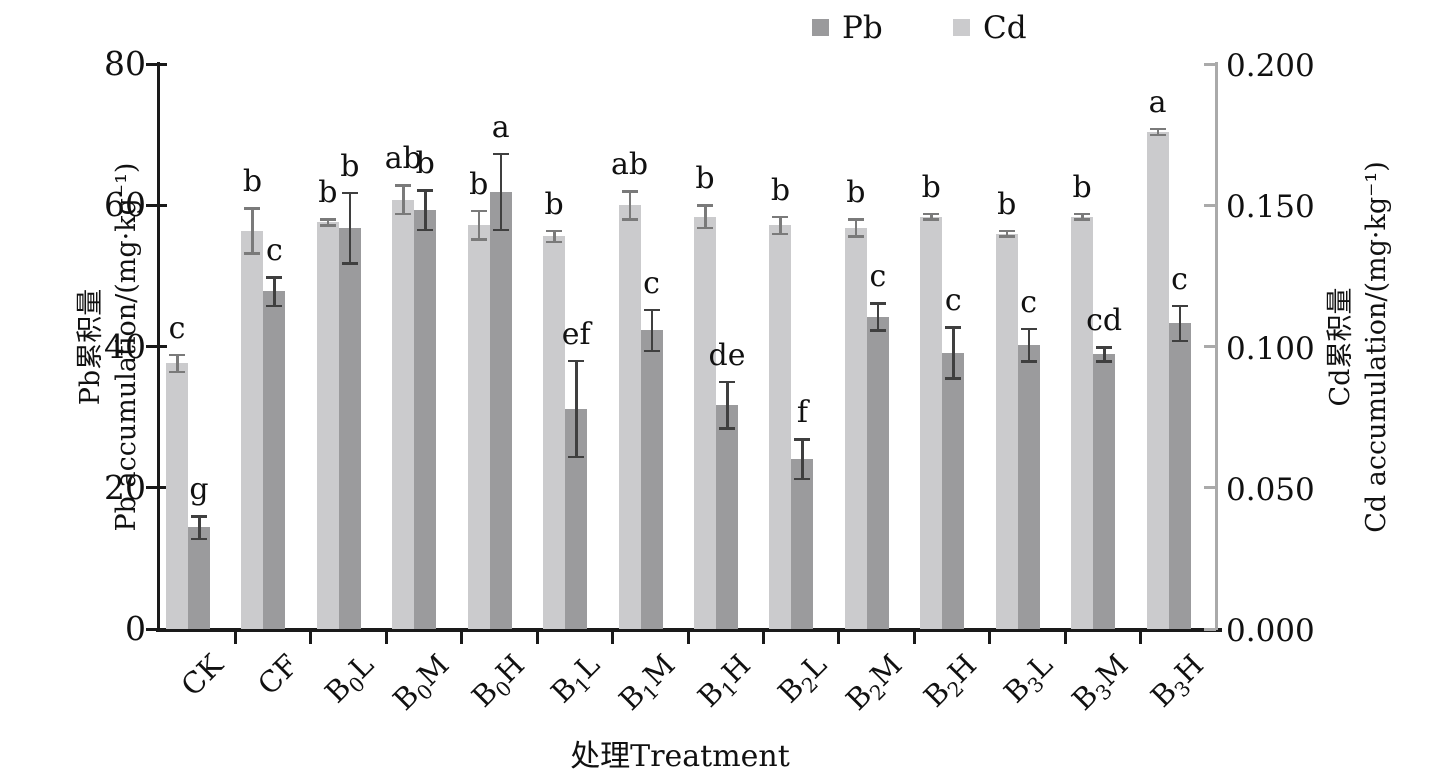 This screenshot has height=782, width=1437. I want to click on sig-letter-cd: ab, so click(630, 165).